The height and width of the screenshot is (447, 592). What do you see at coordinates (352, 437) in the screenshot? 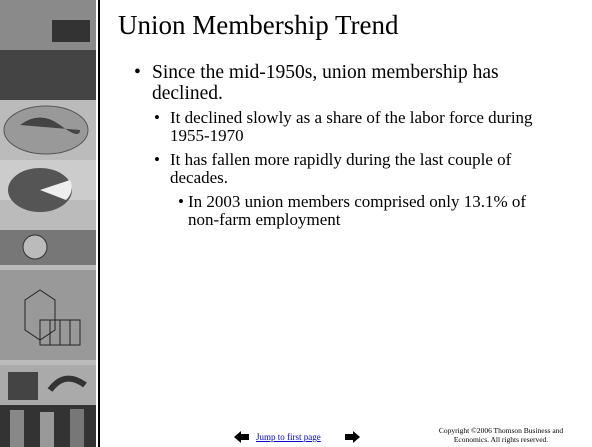
I see `next-arrow` at bounding box center [352, 437].